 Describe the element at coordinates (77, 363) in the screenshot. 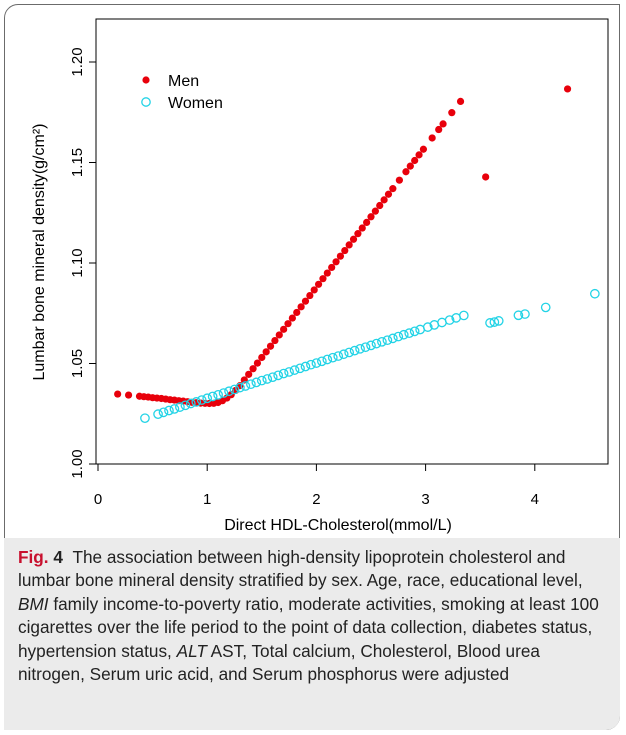

I see `y-tick-label: 1.05` at that location.